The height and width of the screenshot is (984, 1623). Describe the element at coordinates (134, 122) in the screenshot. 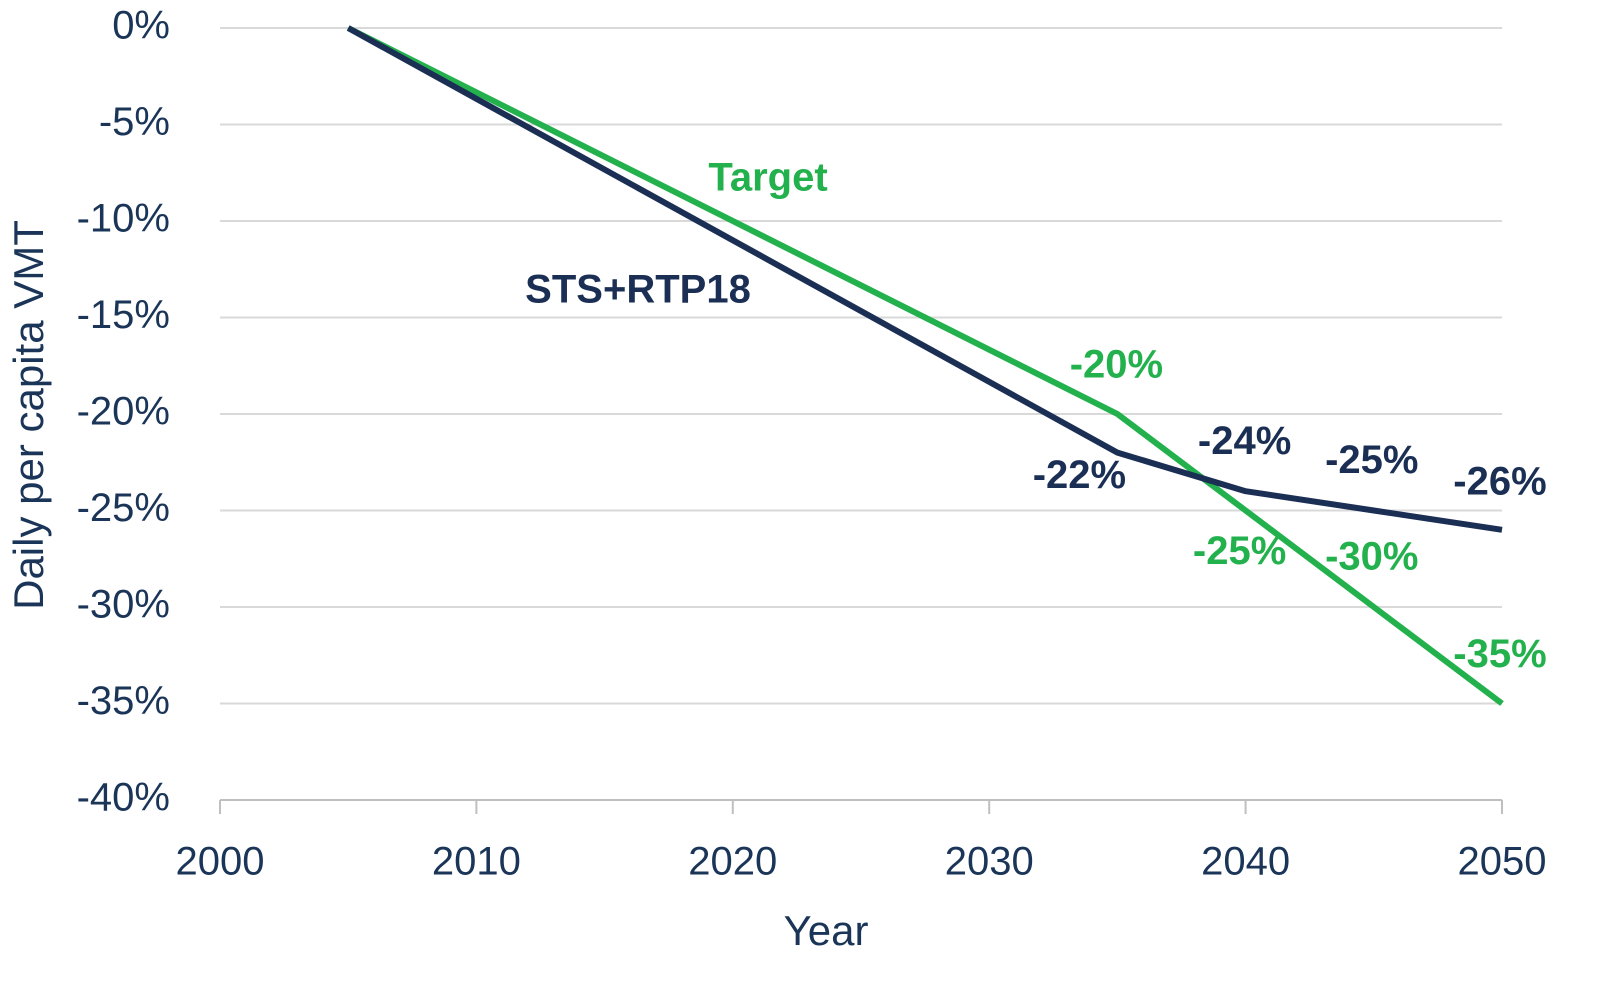

I see `y-tick-label: -5%` at that location.